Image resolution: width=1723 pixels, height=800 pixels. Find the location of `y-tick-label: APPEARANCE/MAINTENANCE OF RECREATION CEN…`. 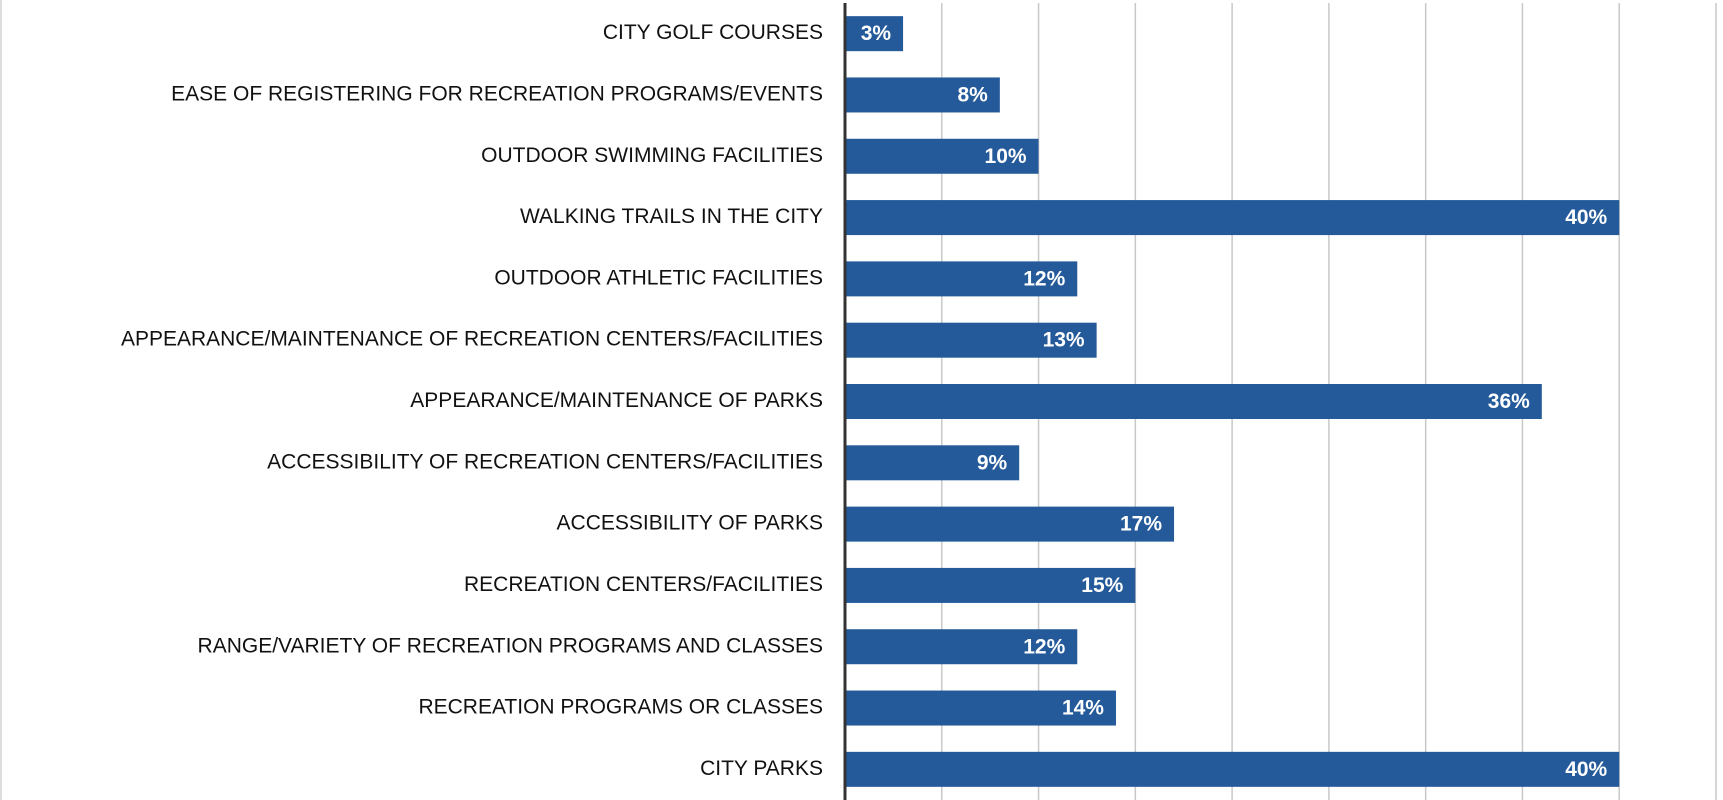

y-tick-label: APPEARANCE/MAINTENANCE OF RECREATION CEN… is located at coordinates (472, 339).